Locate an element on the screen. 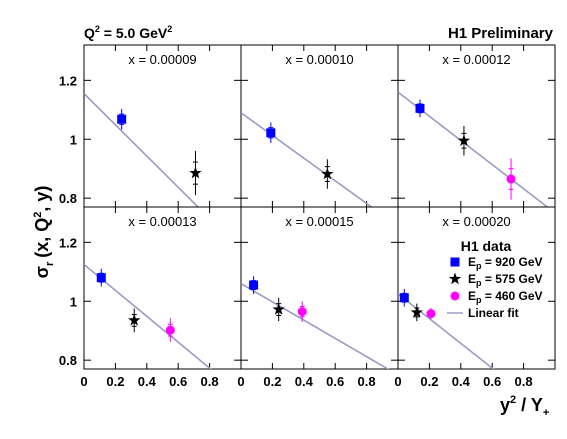  preliminary-label: H1 Preliminary is located at coordinates (501, 33).